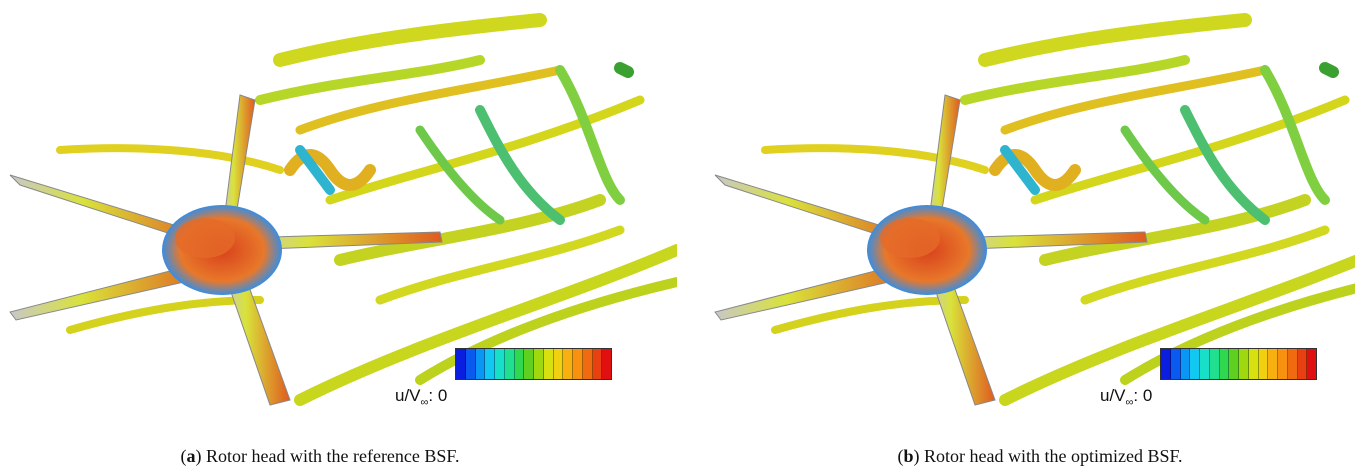 The width and height of the screenshot is (1355, 467). What do you see at coordinates (908, 456) in the screenshot?
I see `label: b` at bounding box center [908, 456].